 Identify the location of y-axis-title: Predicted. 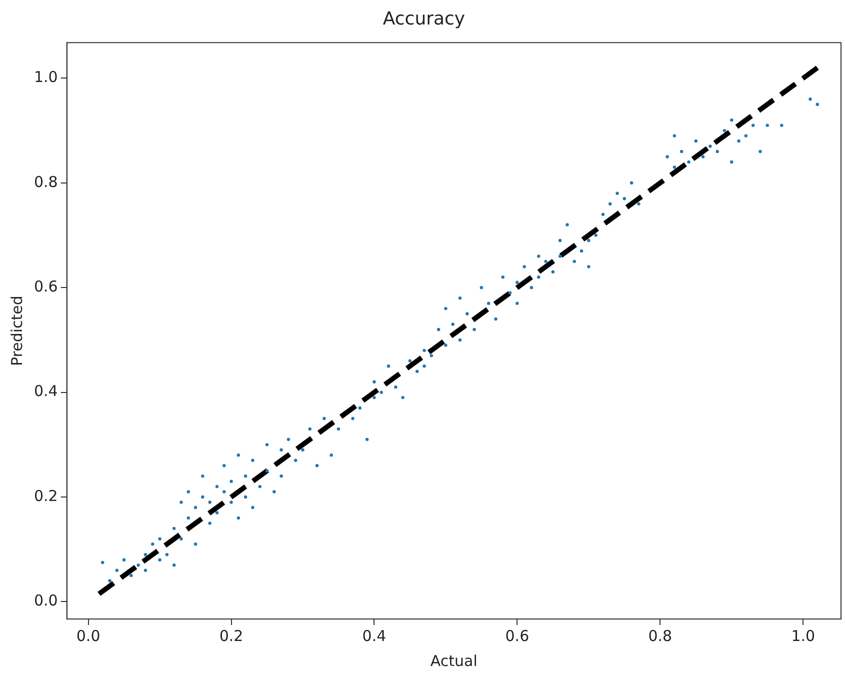
(17, 331).